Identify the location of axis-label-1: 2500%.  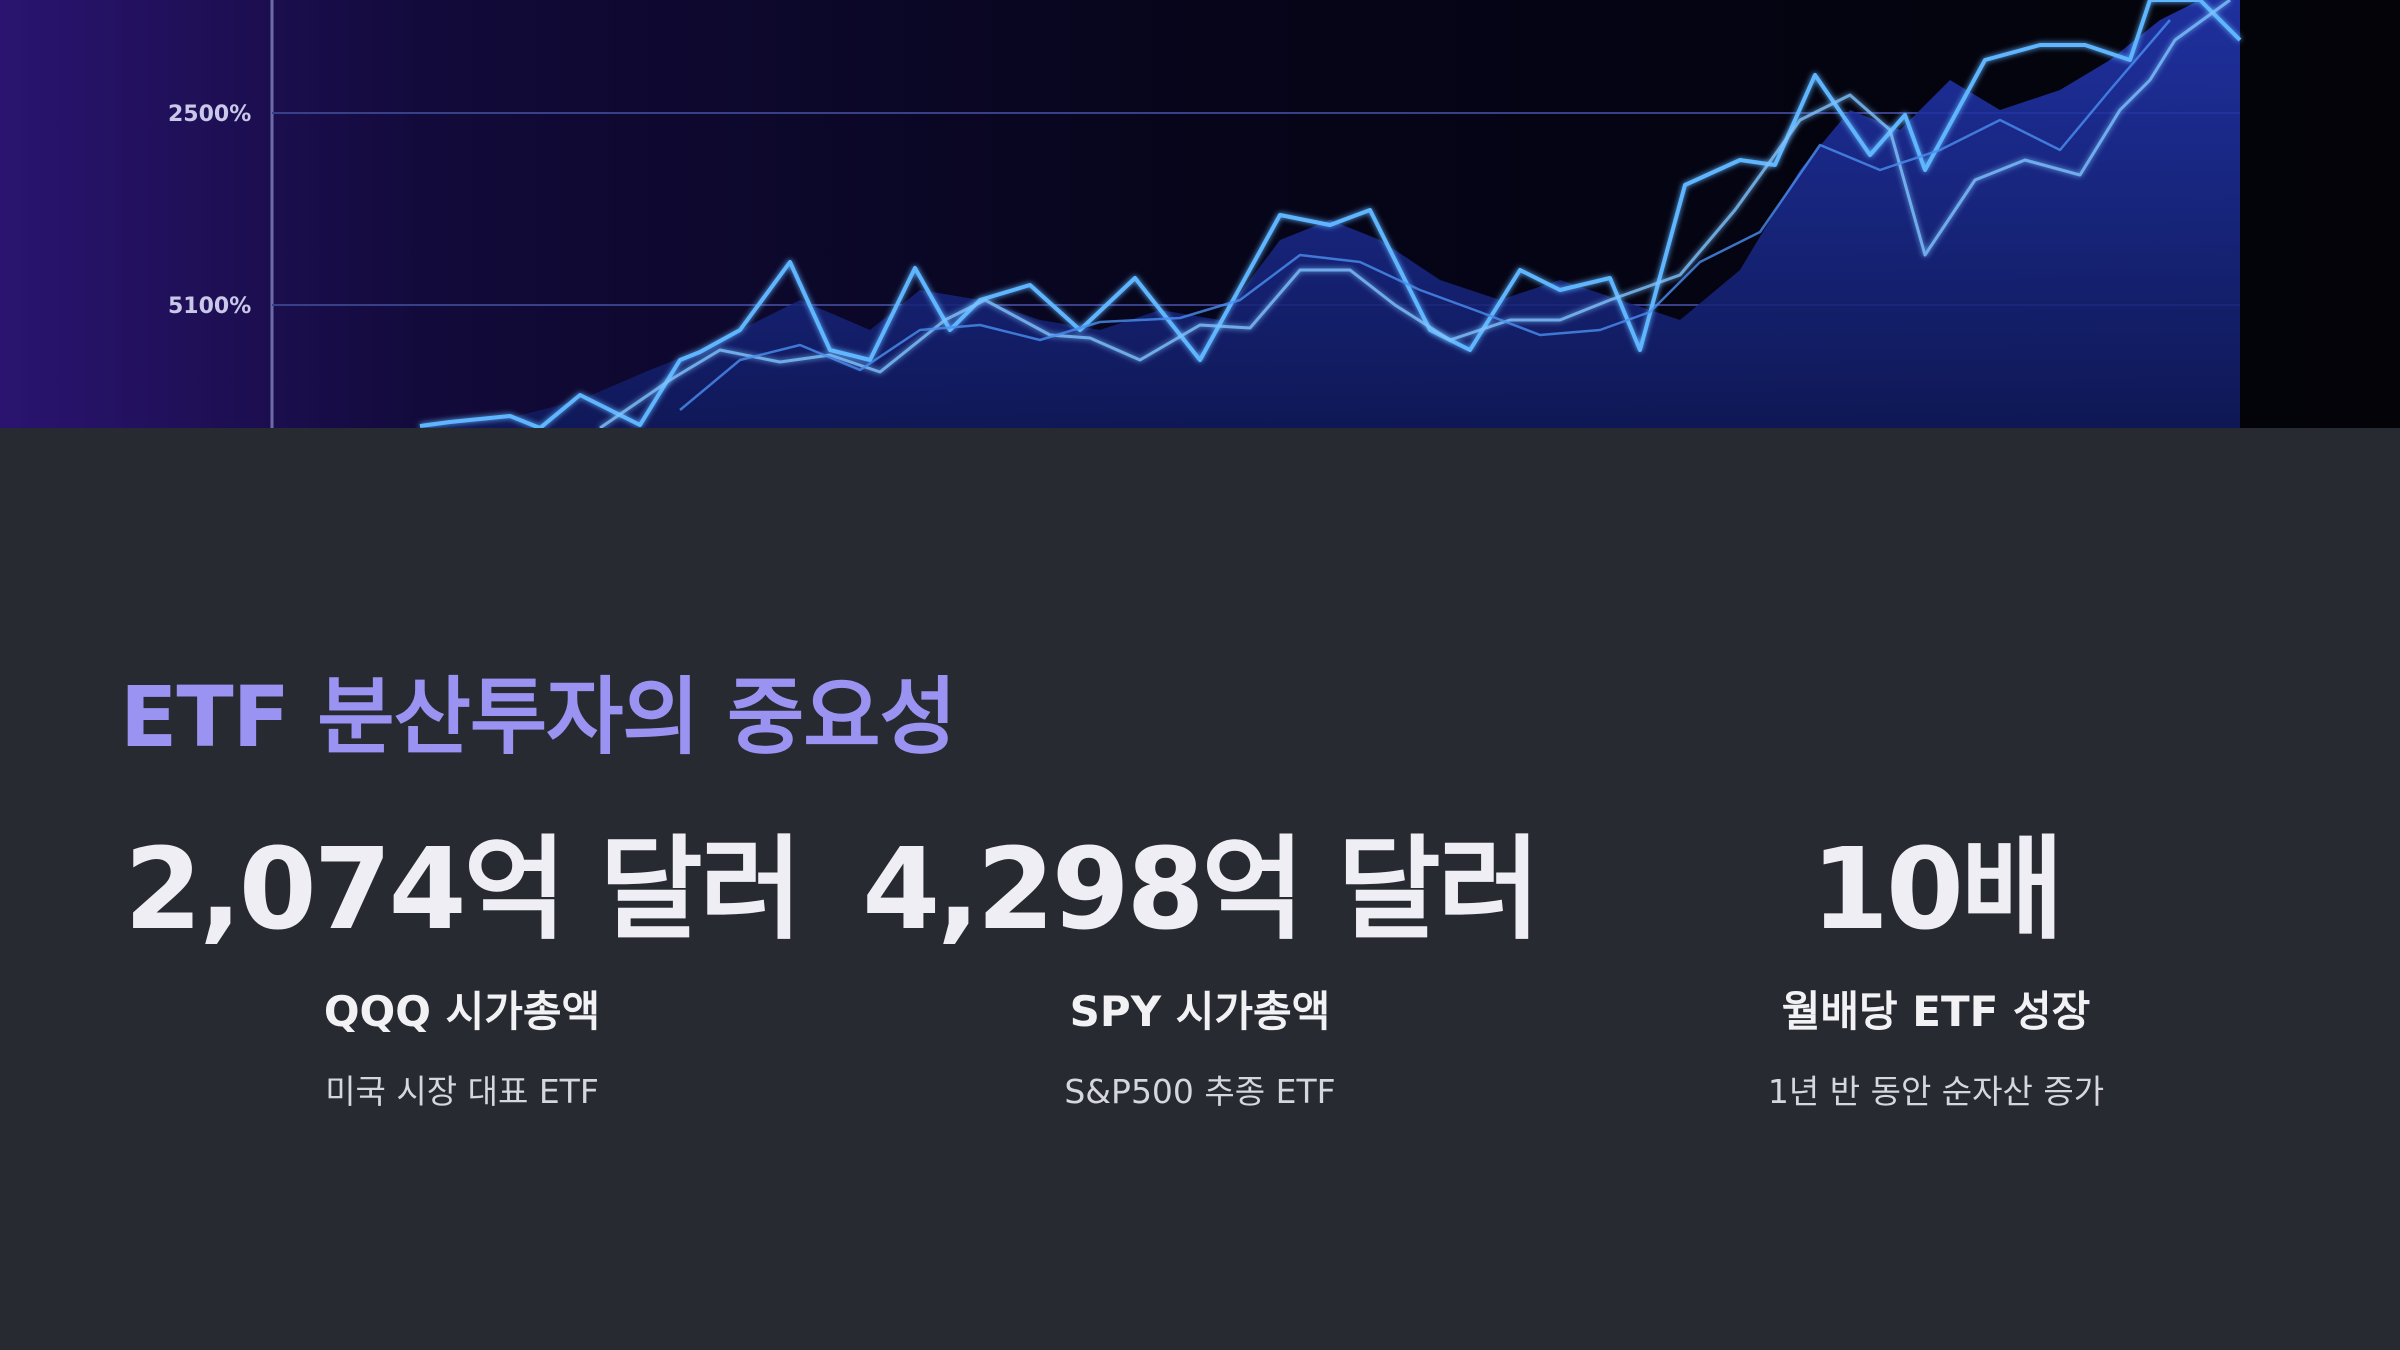
(209, 114).